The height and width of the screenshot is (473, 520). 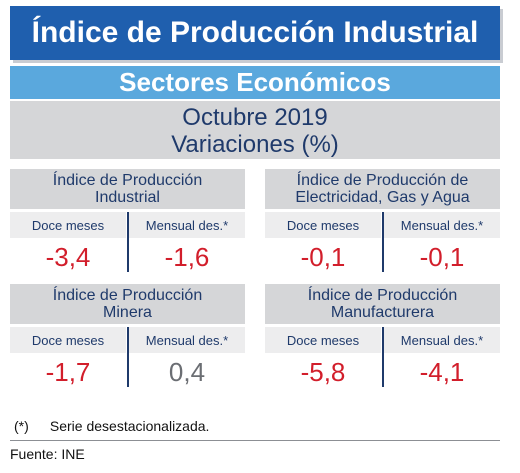 I want to click on period-month: Octubre 2019, so click(x=255, y=117).